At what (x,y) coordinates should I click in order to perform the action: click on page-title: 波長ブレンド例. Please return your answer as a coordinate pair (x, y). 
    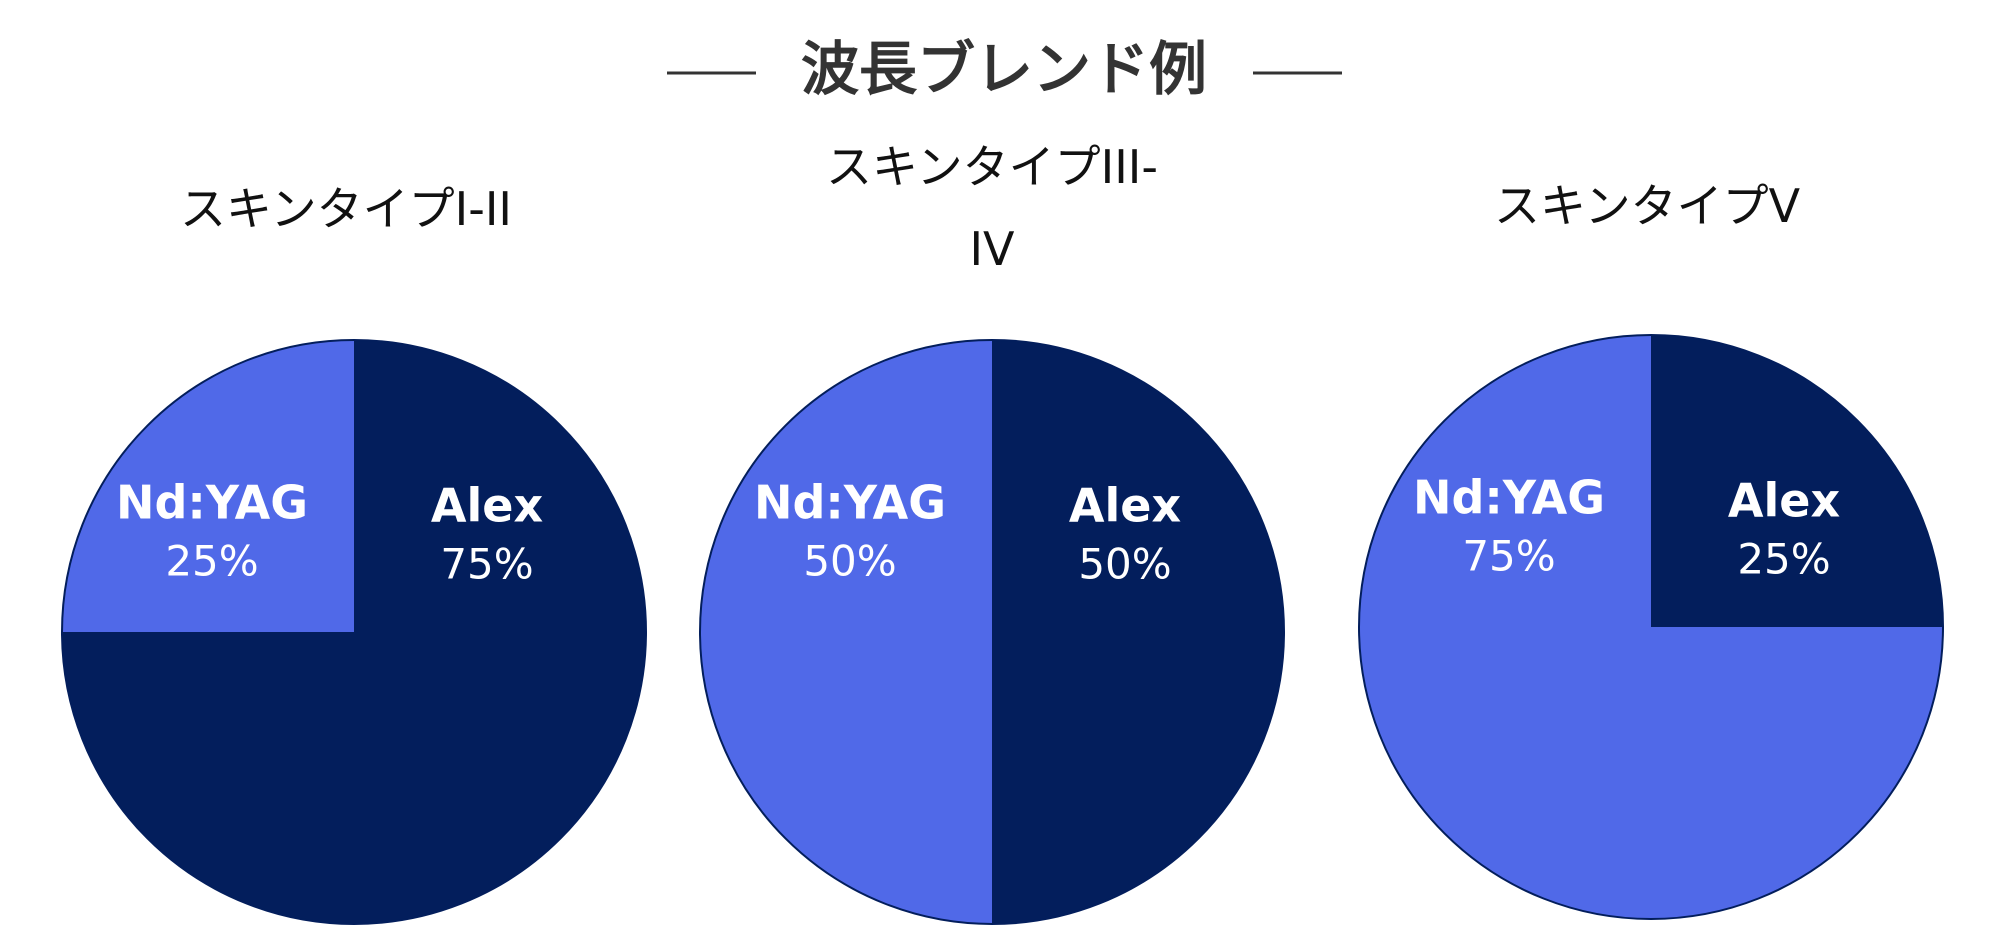
    Looking at the image, I should click on (1004, 69).